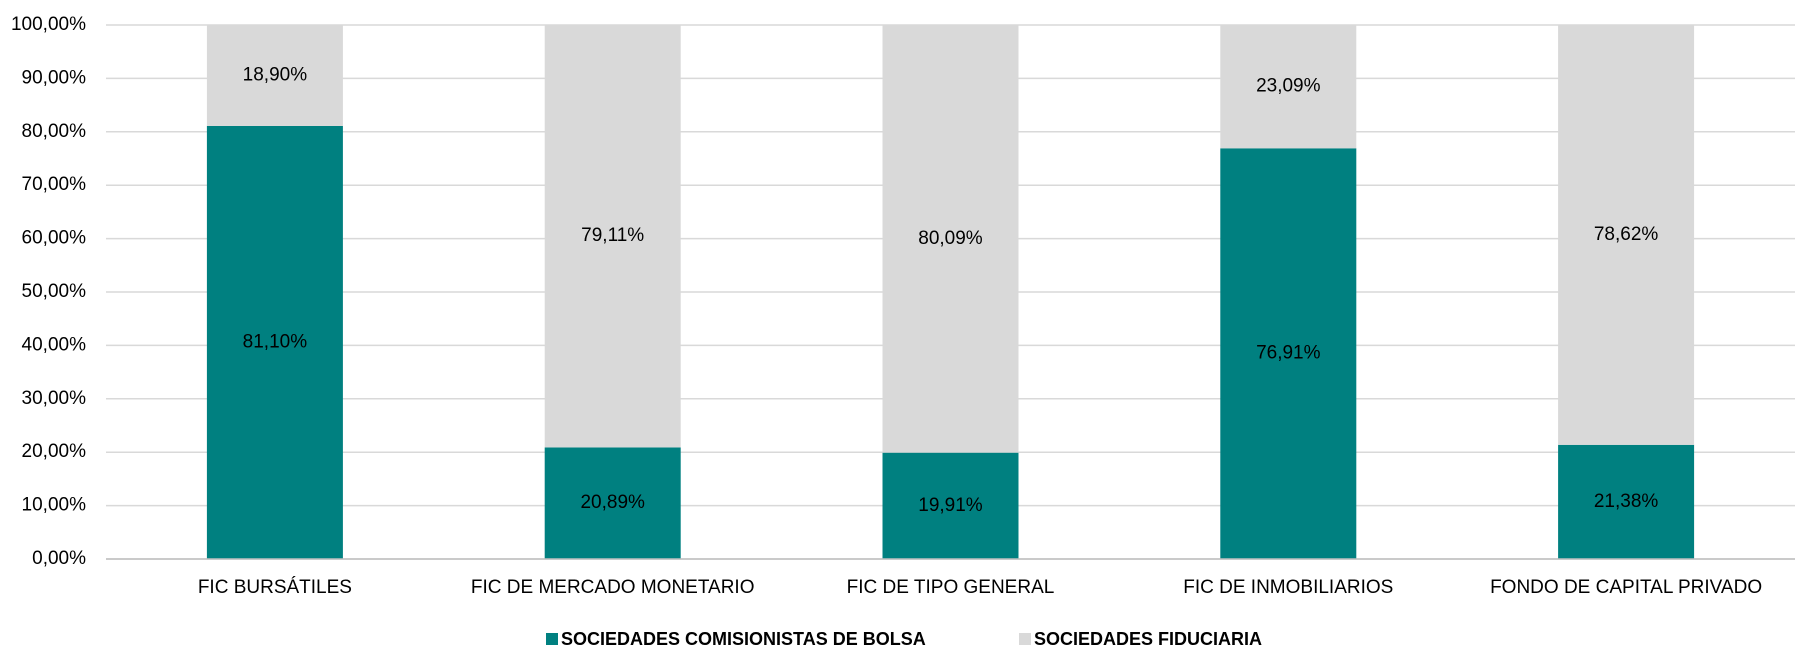  I want to click on y-tick-label: 100,00%, so click(48, 24).